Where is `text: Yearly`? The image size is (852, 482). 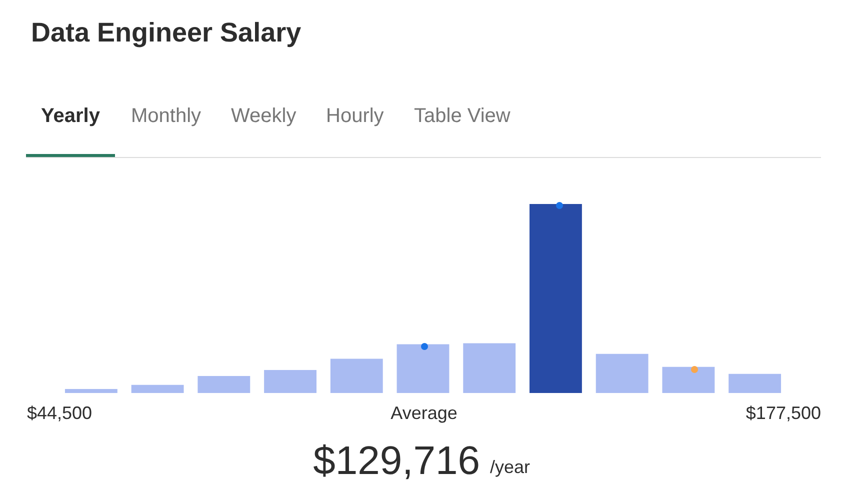
text: Yearly is located at coordinates (71, 116).